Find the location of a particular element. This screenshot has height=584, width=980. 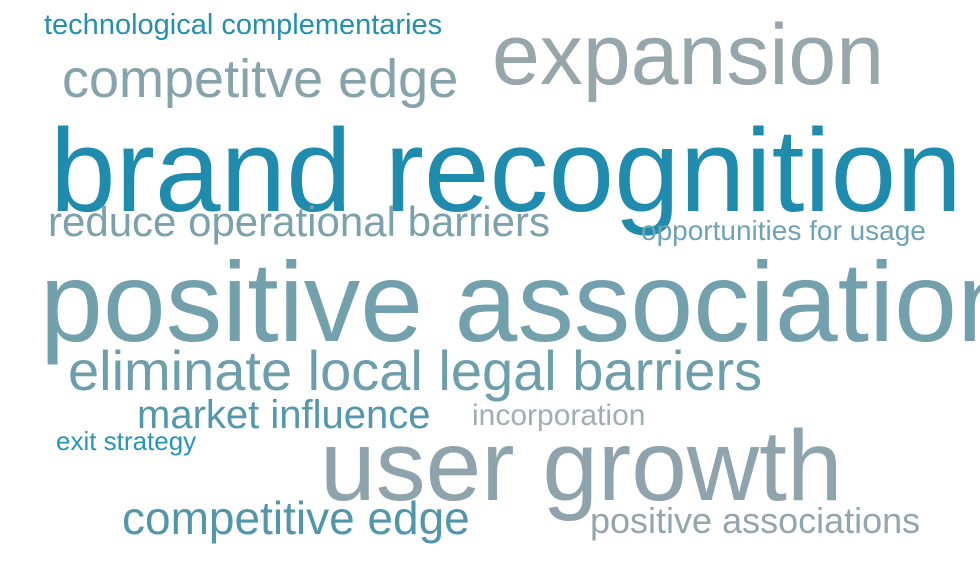

word-market-influence: market influence is located at coordinates (284, 415).